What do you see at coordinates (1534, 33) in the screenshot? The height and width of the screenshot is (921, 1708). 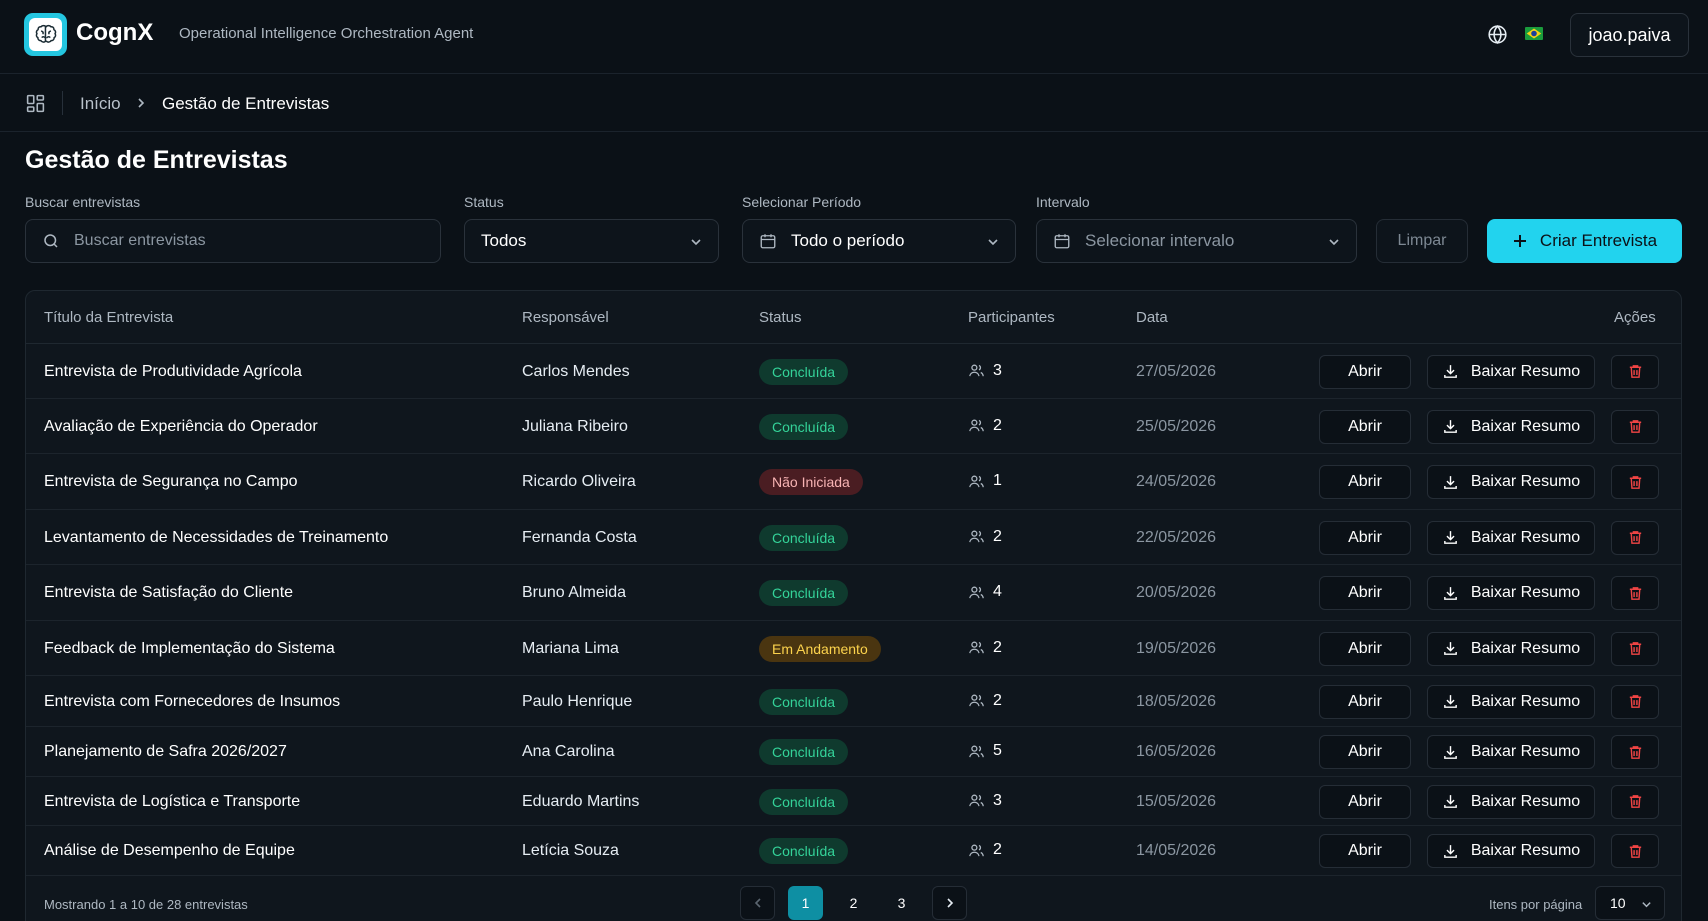 I see `brazil-flag-icon` at bounding box center [1534, 33].